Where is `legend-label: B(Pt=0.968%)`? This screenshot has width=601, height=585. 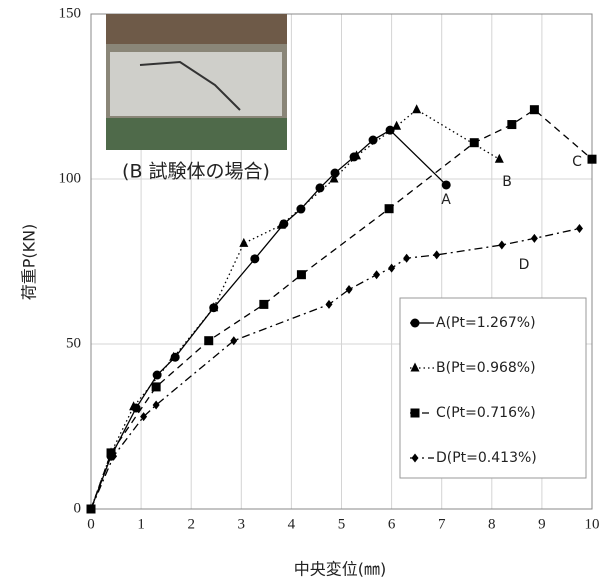
legend-label: B(Pt=0.968%) is located at coordinates (486, 368).